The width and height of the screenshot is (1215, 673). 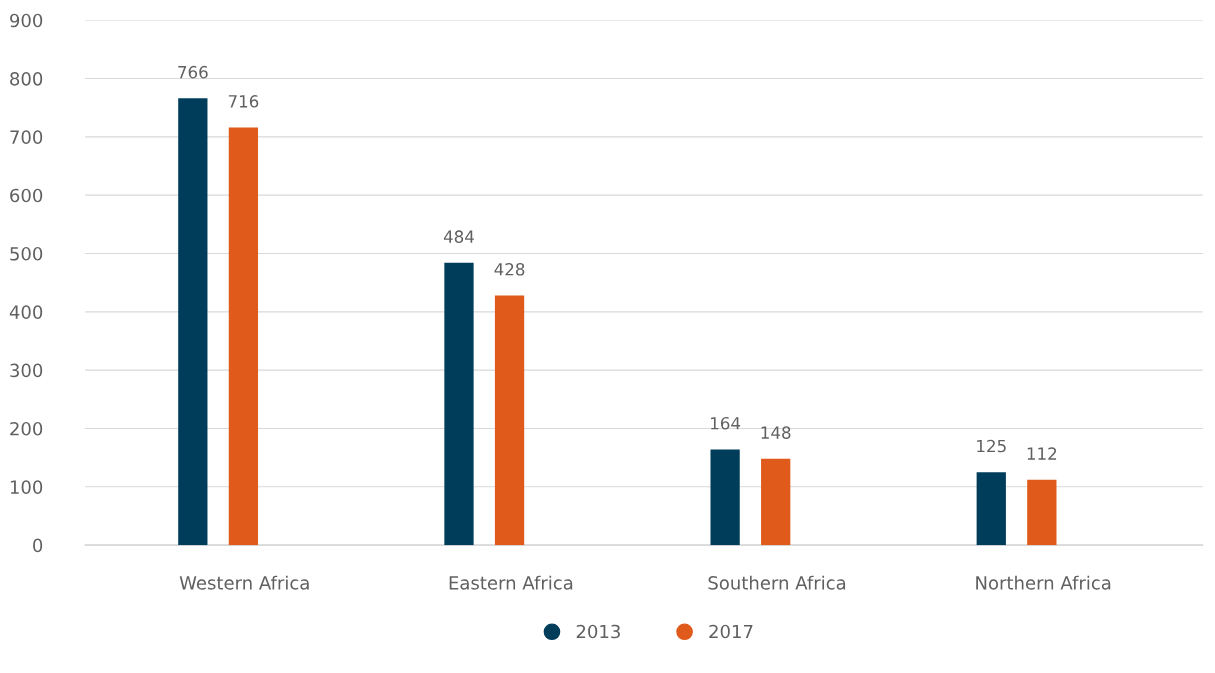 I want to click on x-tick-label: Southern Africa, so click(x=777, y=582).